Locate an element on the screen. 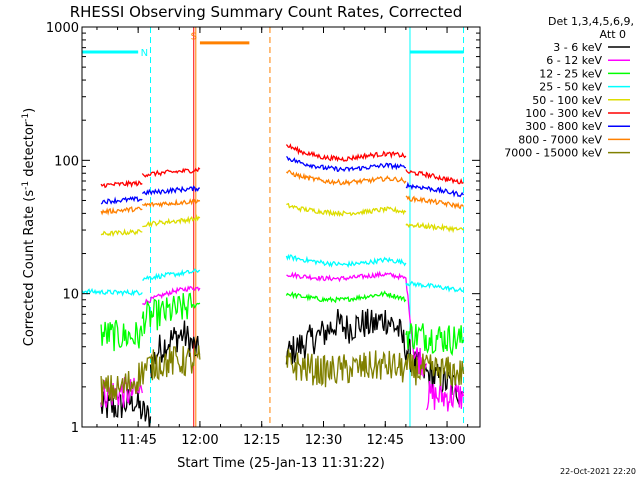 This screenshot has width=640, height=484. legend-label: 7000 - 15000 keV is located at coordinates (553, 153).